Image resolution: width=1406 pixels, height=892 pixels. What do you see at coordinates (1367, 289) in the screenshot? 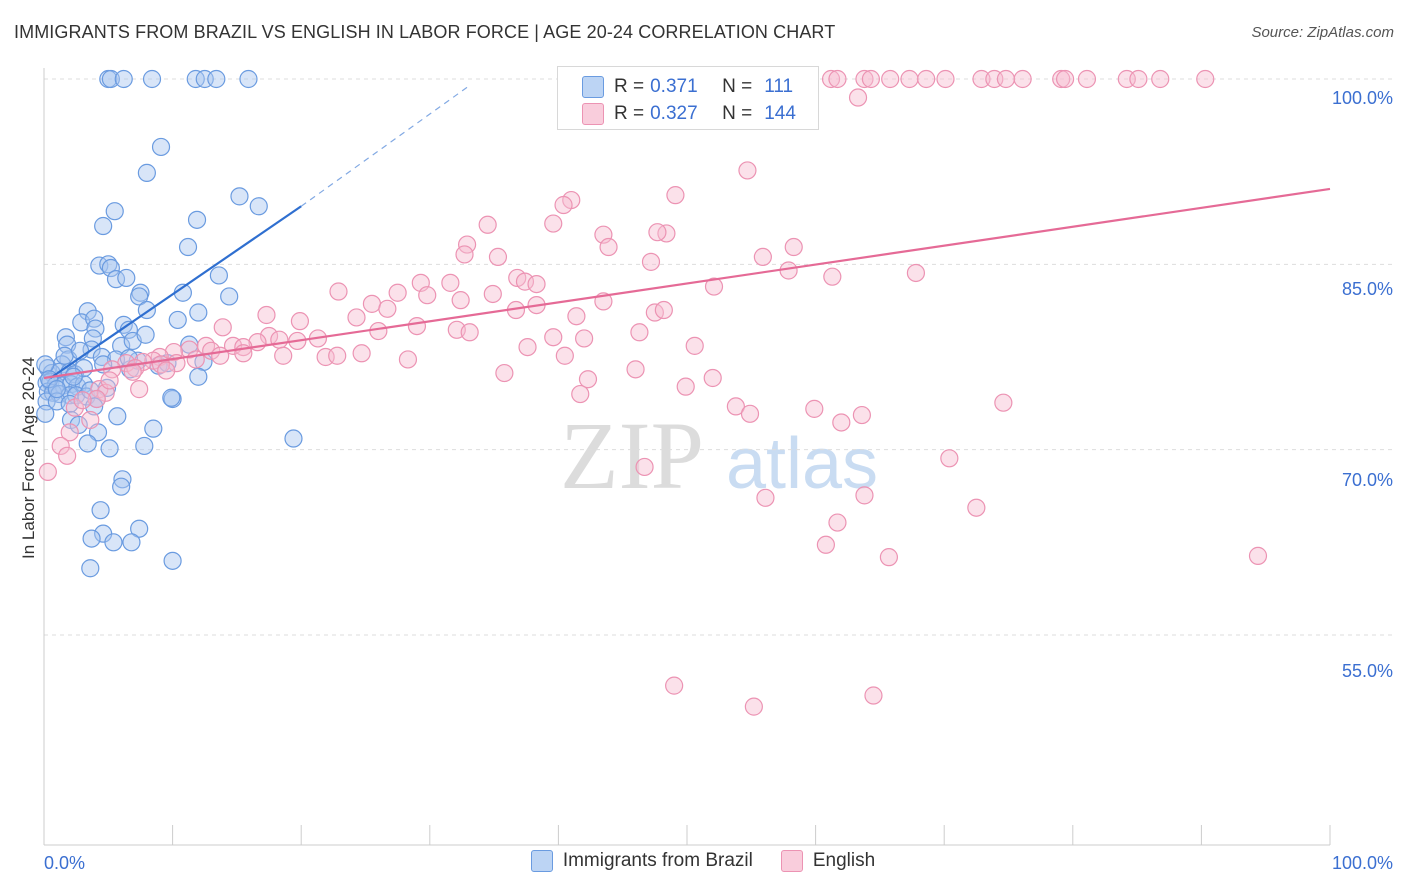
I see `y-tick-label: 85.0%` at bounding box center [1367, 289].